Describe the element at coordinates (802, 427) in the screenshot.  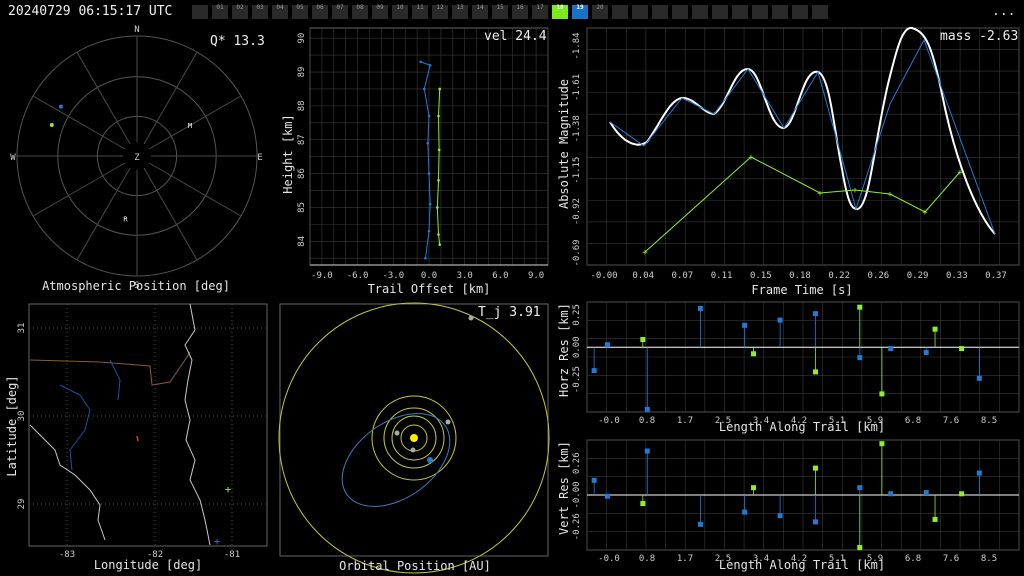
I see `horz-xlabel: Length Along Trail [km]` at that location.